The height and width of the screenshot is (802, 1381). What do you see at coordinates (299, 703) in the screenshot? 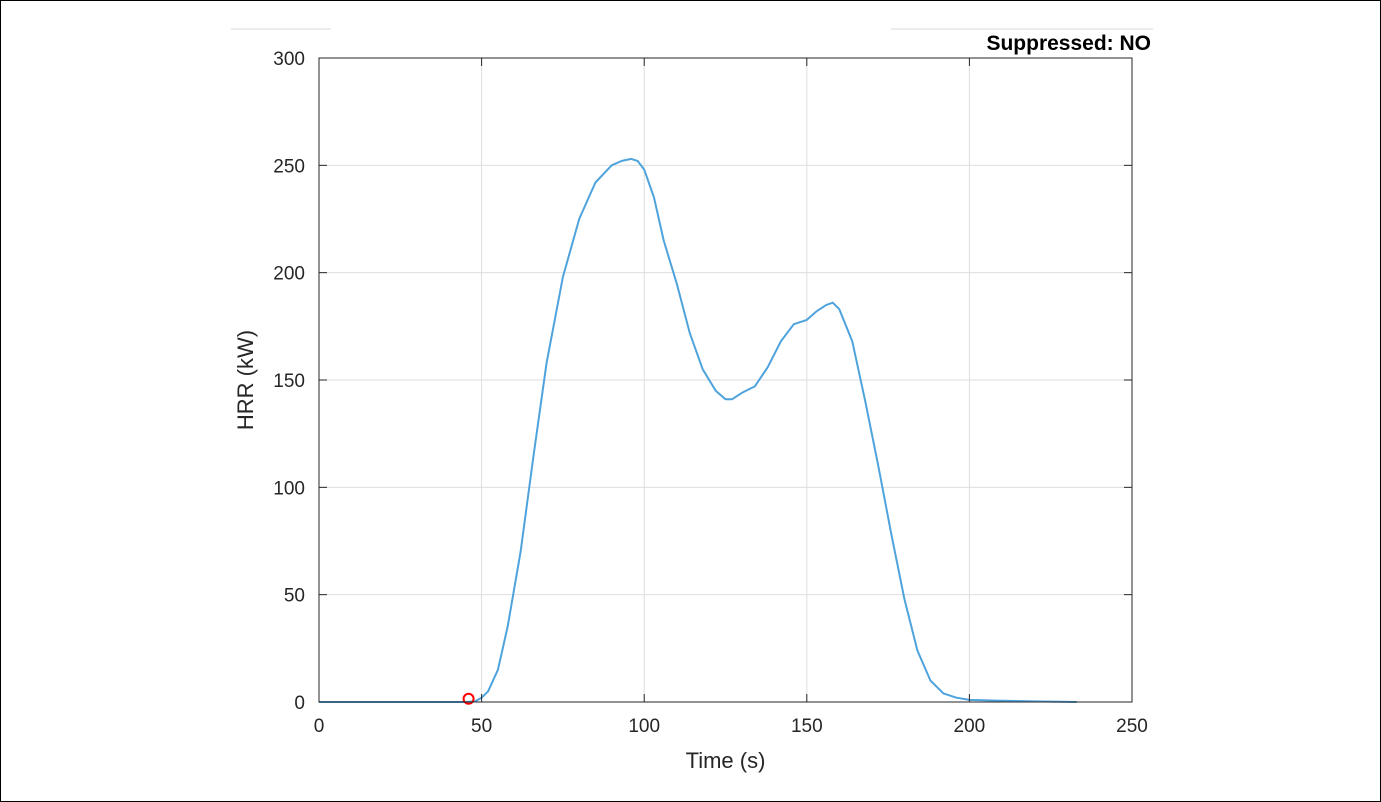
I see `y-tick-label: 0` at bounding box center [299, 703].